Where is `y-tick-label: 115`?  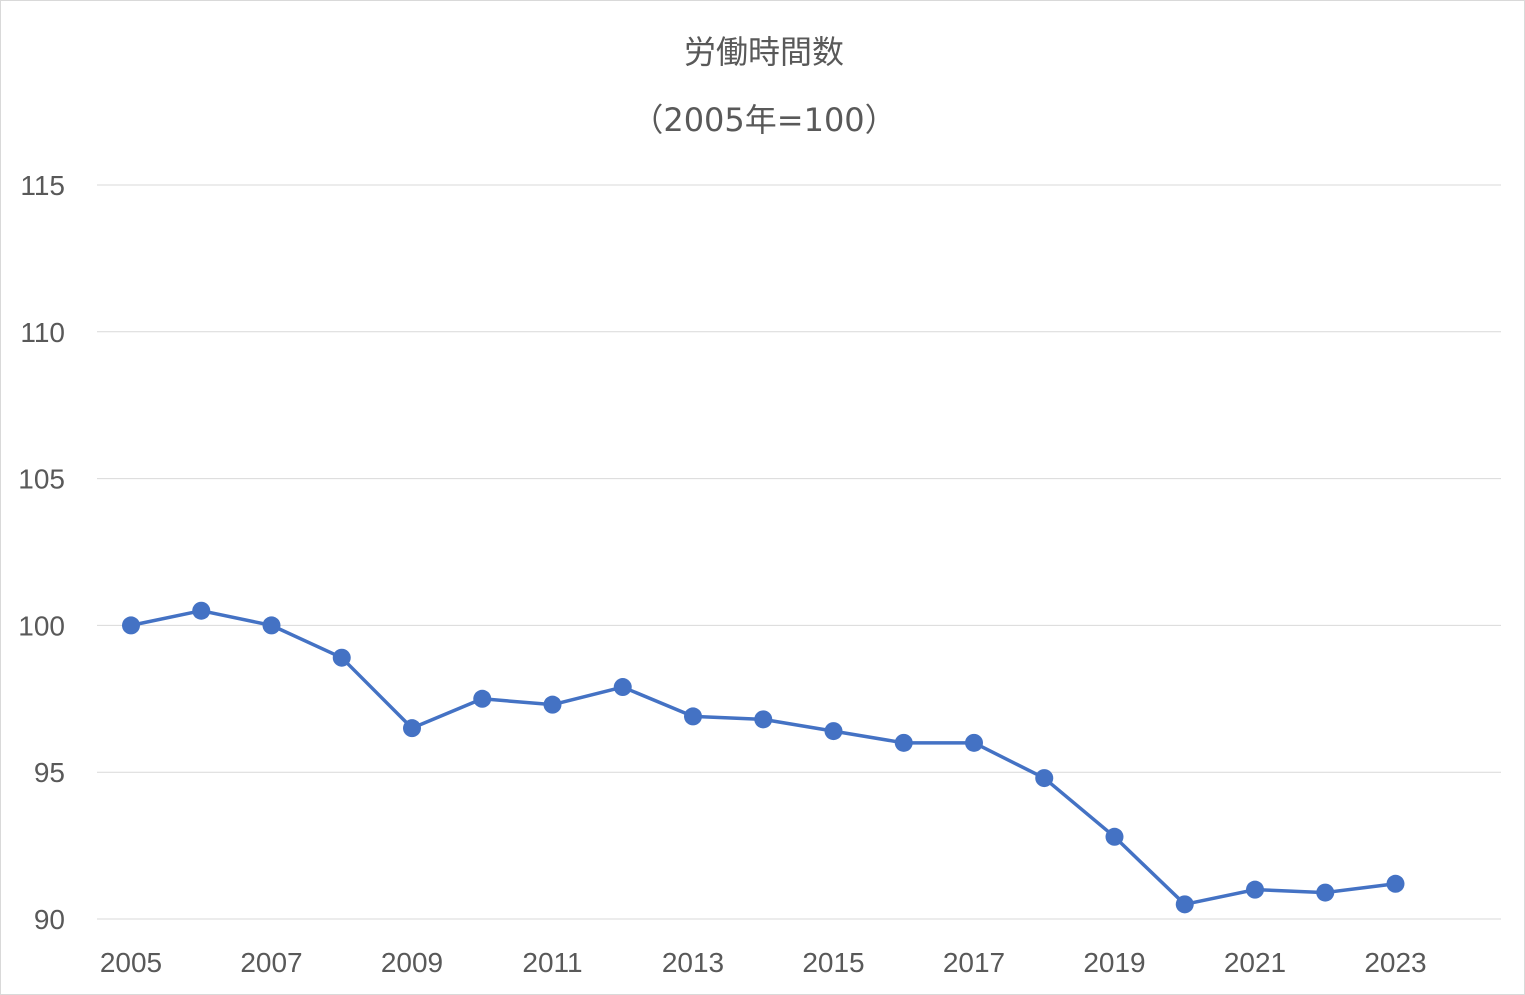
y-tick-label: 115 is located at coordinates (42, 185).